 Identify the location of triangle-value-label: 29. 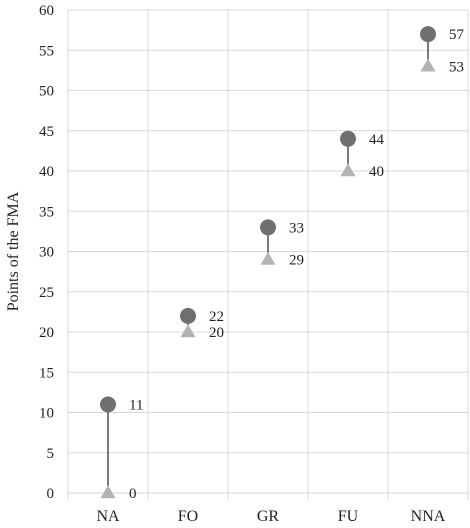
(296, 261).